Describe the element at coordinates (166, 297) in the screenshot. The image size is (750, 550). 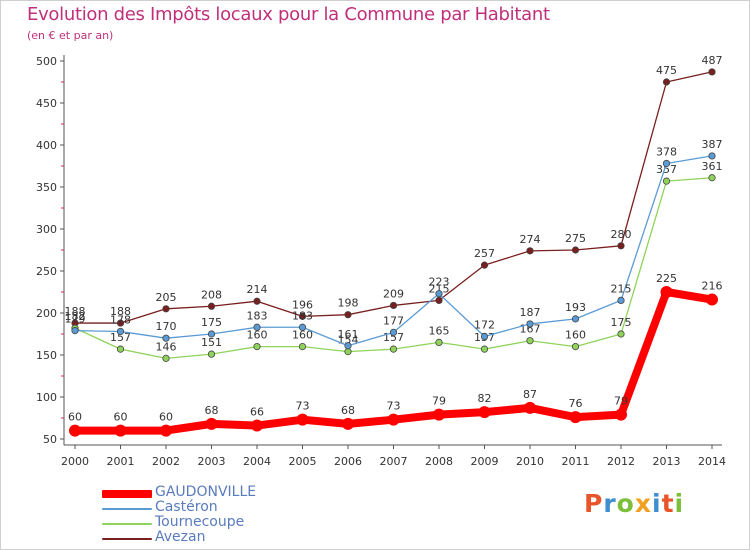
I see `data-label-avezan: 205` at that location.